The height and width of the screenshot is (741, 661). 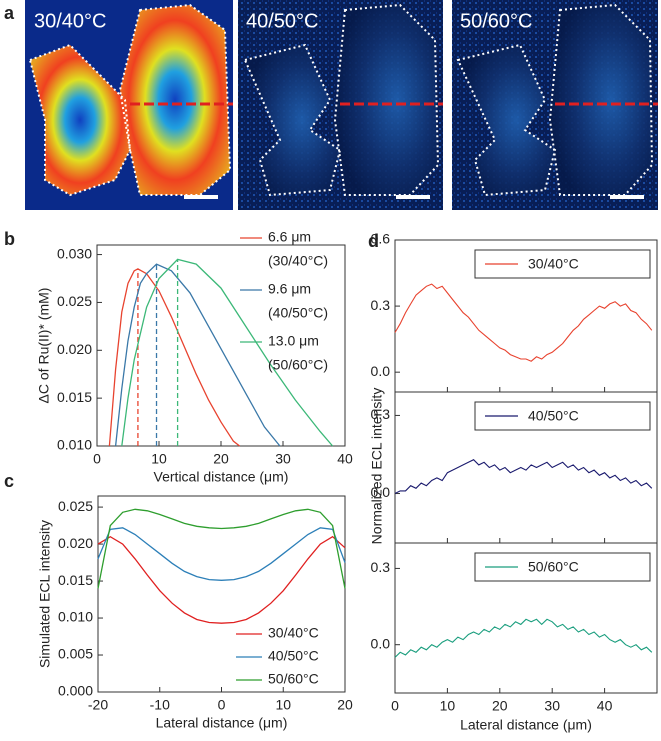 I want to click on x-tick-label: -20, so click(x=98, y=705).